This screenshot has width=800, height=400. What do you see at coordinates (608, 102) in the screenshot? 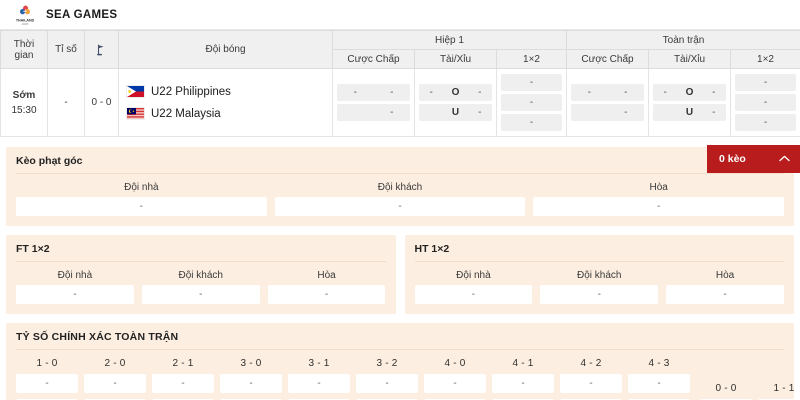
I see `ft-handicap-cell: - - -` at bounding box center [608, 102].